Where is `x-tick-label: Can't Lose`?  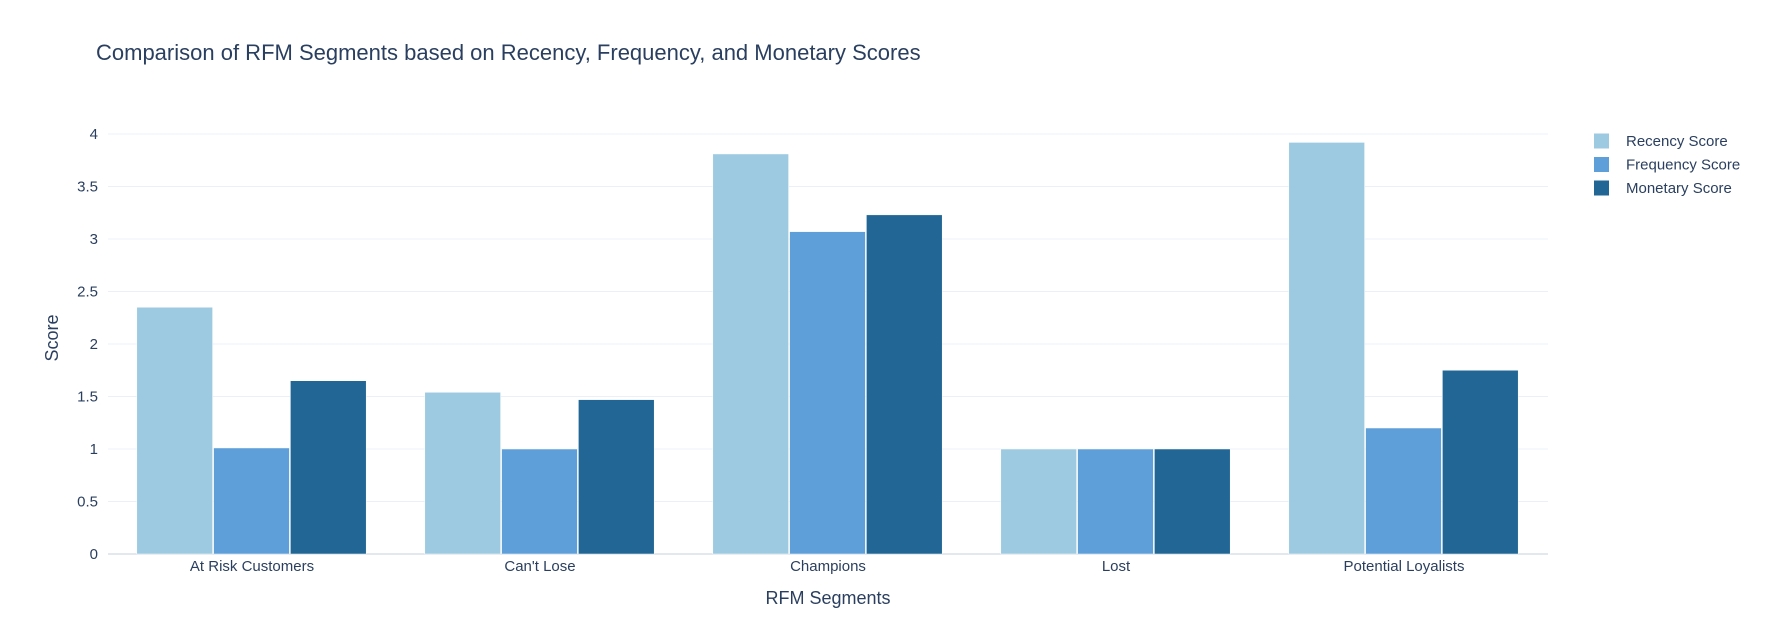 x-tick-label: Can't Lose is located at coordinates (539, 566).